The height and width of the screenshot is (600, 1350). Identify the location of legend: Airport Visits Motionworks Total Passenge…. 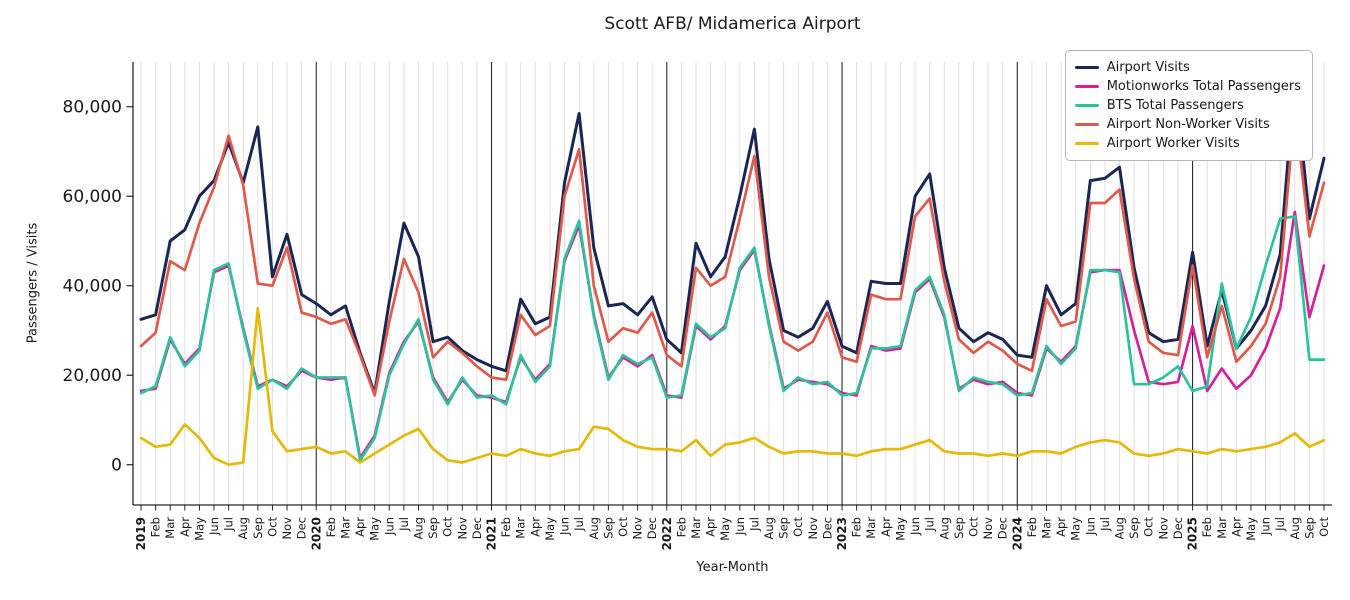
(1188, 105).